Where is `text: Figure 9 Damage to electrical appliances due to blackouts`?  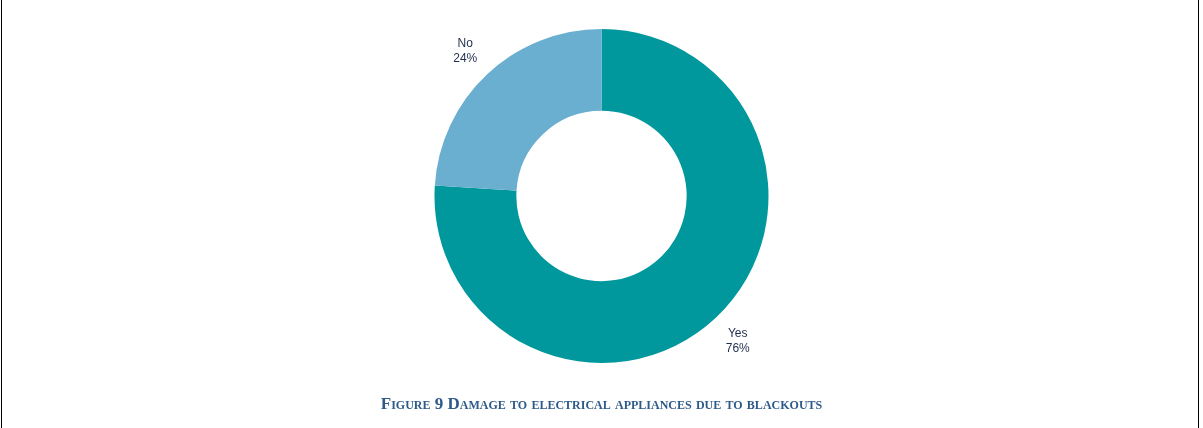 text: Figure 9 Damage to electrical appliances due to blackouts is located at coordinates (601, 404).